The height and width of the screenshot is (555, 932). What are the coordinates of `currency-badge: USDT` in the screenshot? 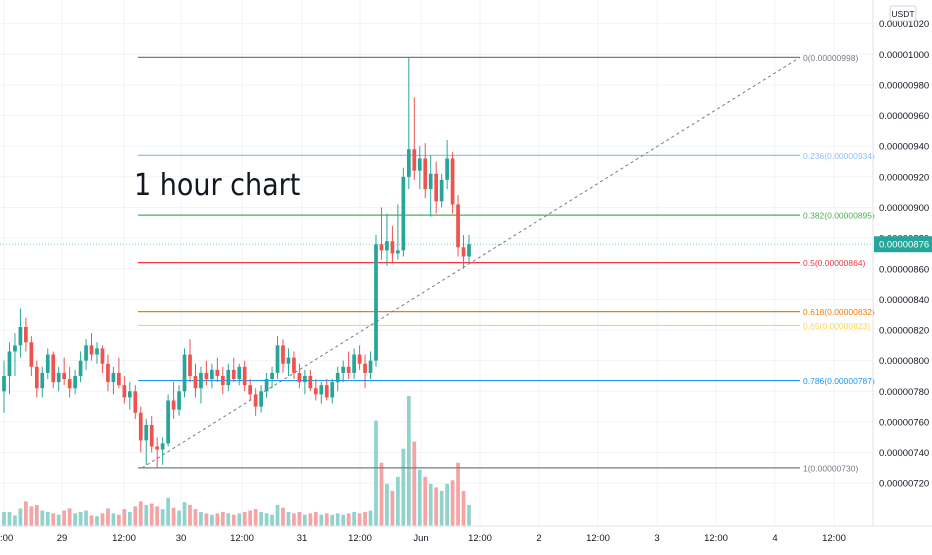 It's located at (903, 13).